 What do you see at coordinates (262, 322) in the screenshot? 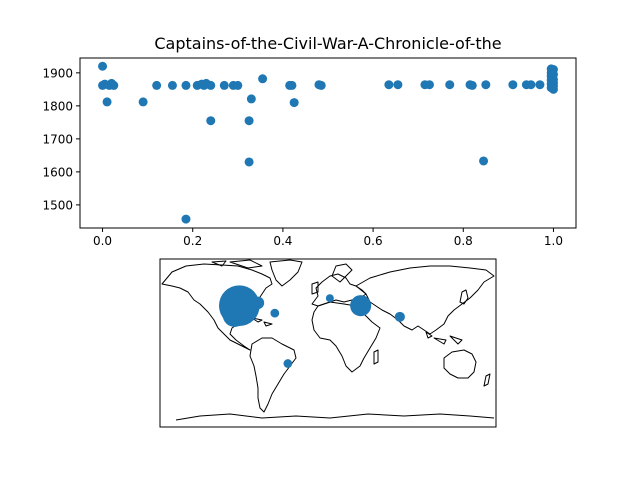
I see `coastline-caribbean` at bounding box center [262, 322].